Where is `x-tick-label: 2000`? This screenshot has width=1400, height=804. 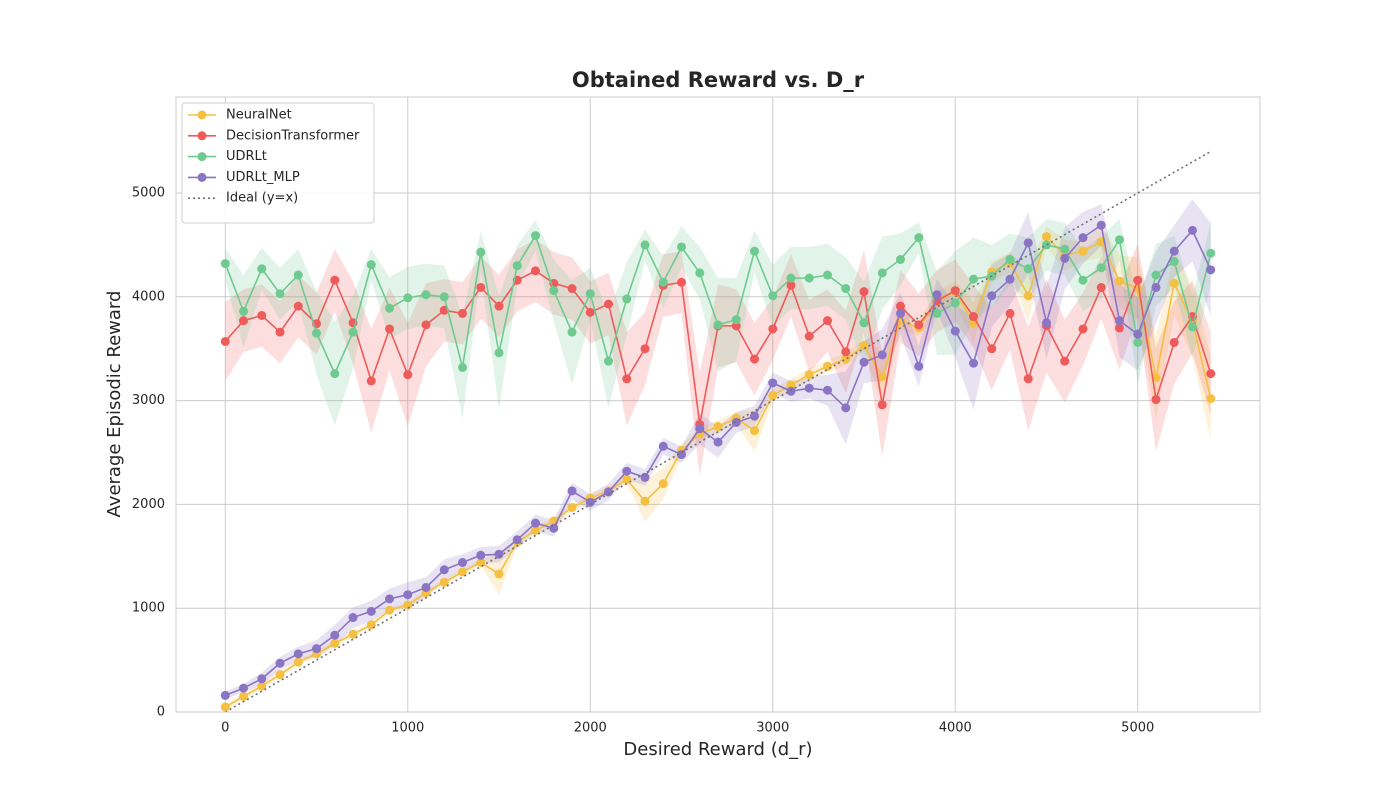
x-tick-label: 2000 is located at coordinates (590, 728).